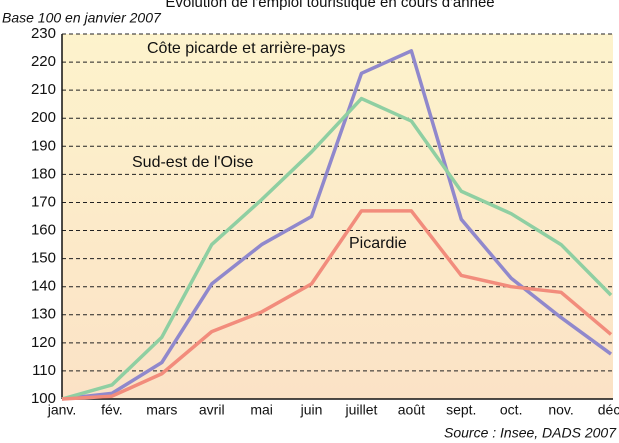  What do you see at coordinates (62, 410) in the screenshot?
I see `x-tick-label: janv.` at bounding box center [62, 410].